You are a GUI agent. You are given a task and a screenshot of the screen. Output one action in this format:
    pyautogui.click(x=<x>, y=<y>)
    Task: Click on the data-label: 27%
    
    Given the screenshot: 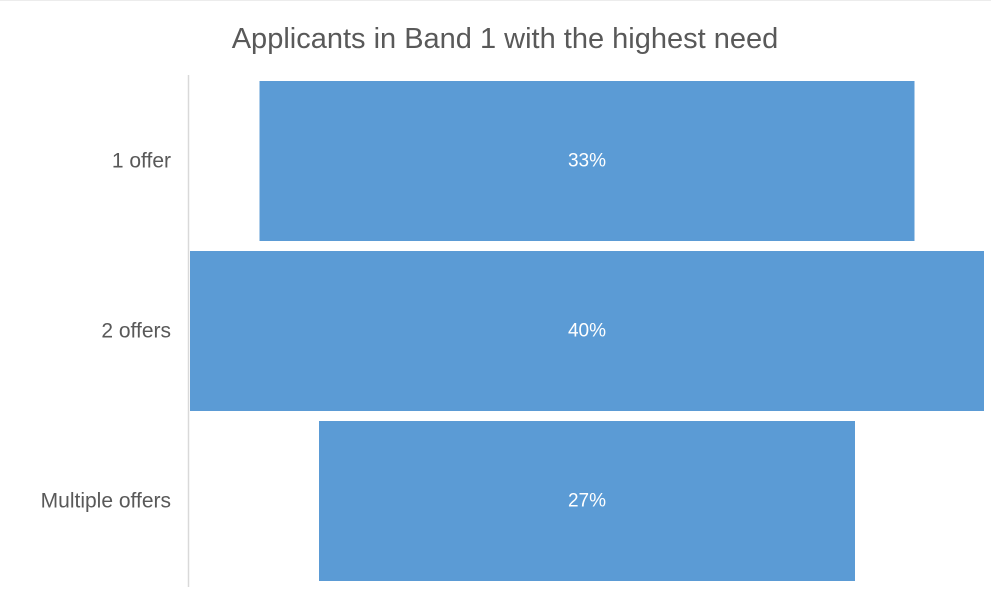 What is the action you would take?
    pyautogui.click(x=587, y=501)
    